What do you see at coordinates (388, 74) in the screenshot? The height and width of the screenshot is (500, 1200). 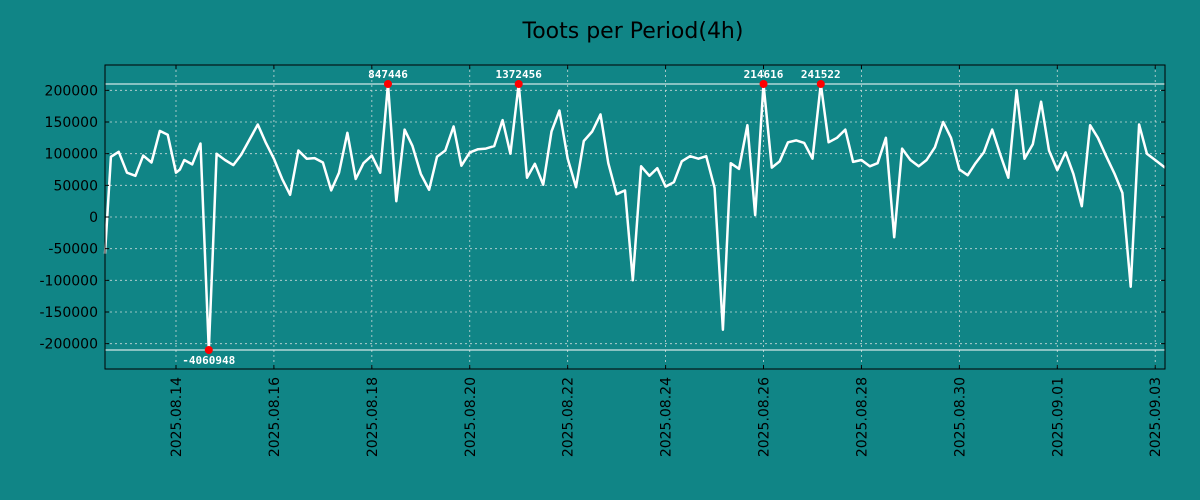 I see `annotation-label: 847446` at bounding box center [388, 74].